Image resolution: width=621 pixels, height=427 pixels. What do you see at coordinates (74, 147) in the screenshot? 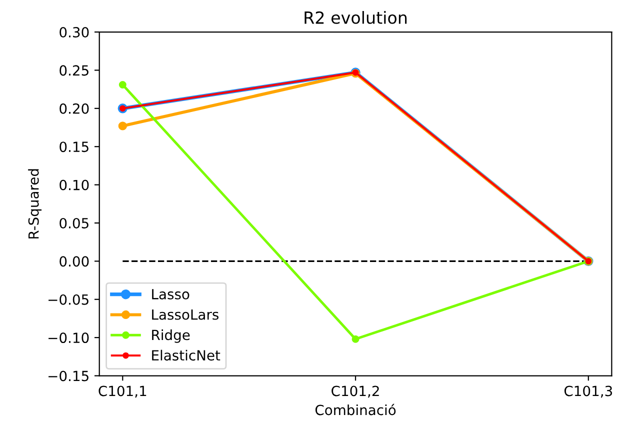
I see `y-tick-label: 0.15` at bounding box center [74, 147].